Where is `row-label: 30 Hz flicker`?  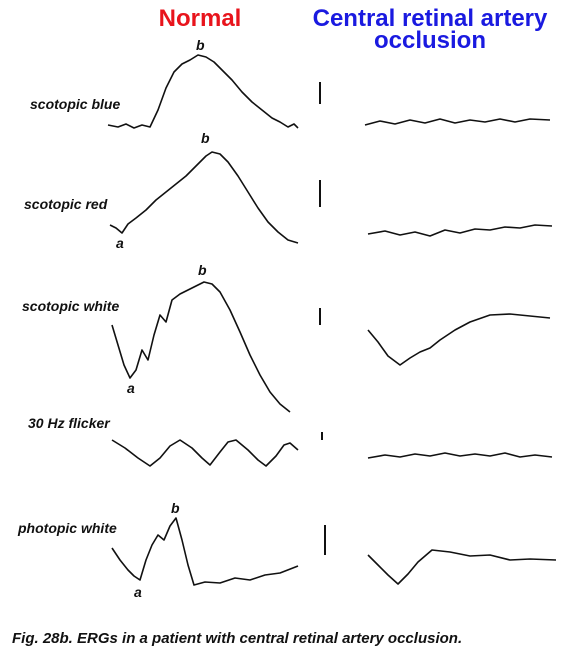 row-label: 30 Hz flicker is located at coordinates (69, 423).